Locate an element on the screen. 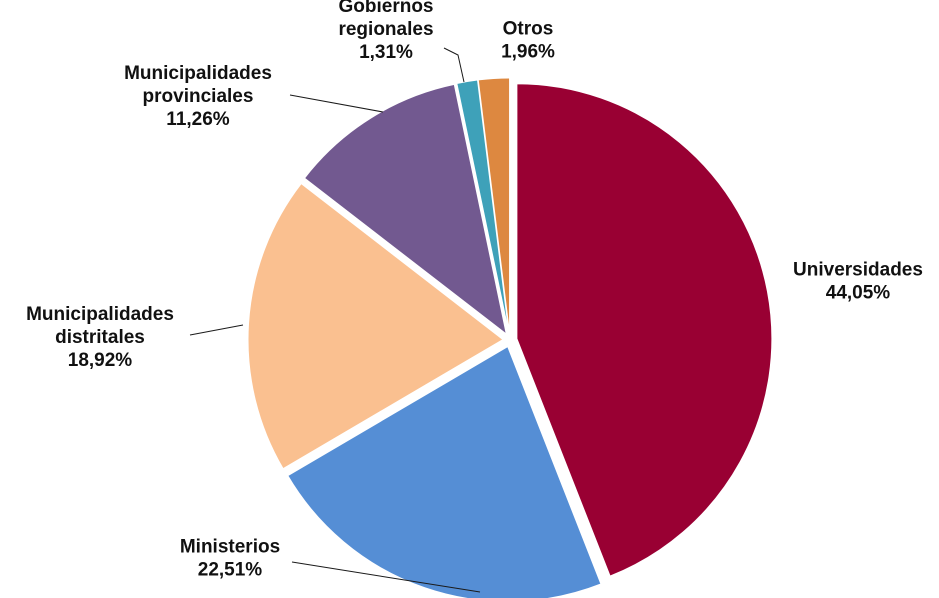  data-label-ministerios: Ministerios 22,51% is located at coordinates (230, 559).